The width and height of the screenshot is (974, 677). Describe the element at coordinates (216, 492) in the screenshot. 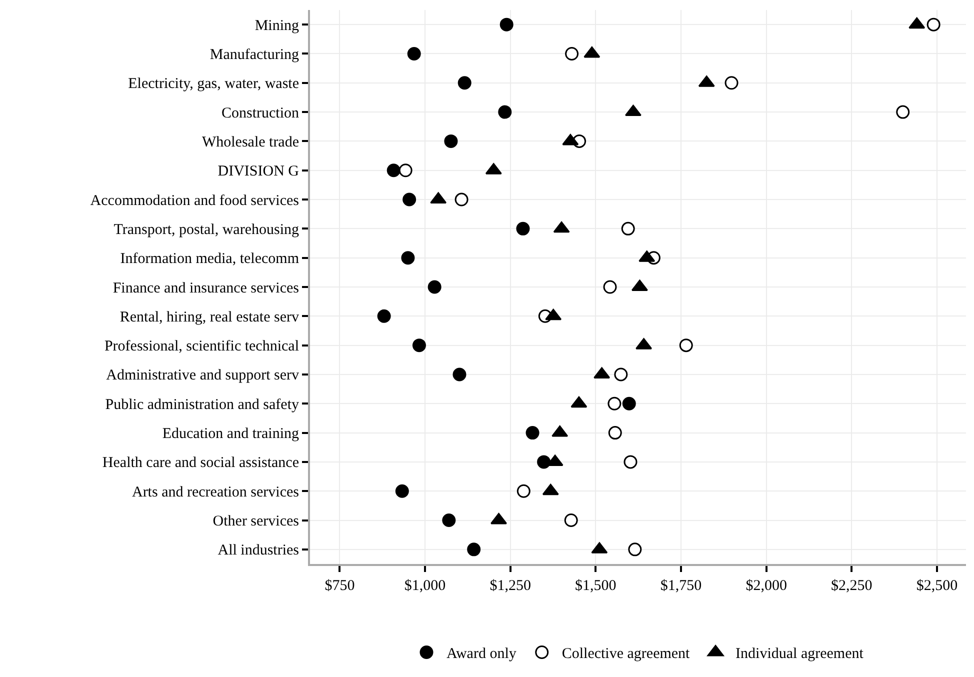

I see `y-tick-label: Arts and recreation services` at that location.